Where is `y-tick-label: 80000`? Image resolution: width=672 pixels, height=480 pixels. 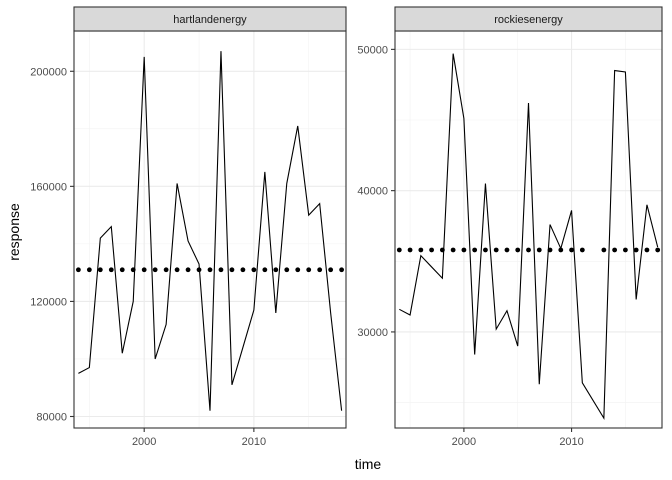 y-tick-label: 80000 is located at coordinates (51, 417).